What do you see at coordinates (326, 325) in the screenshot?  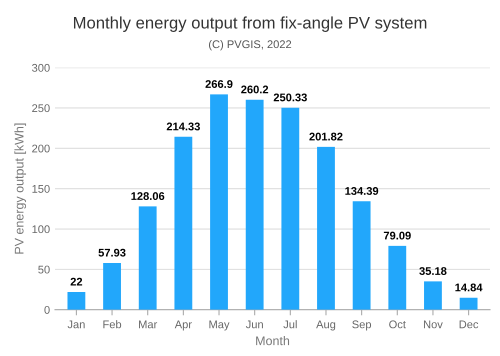 I see `x-tick-label: Aug` at bounding box center [326, 325].